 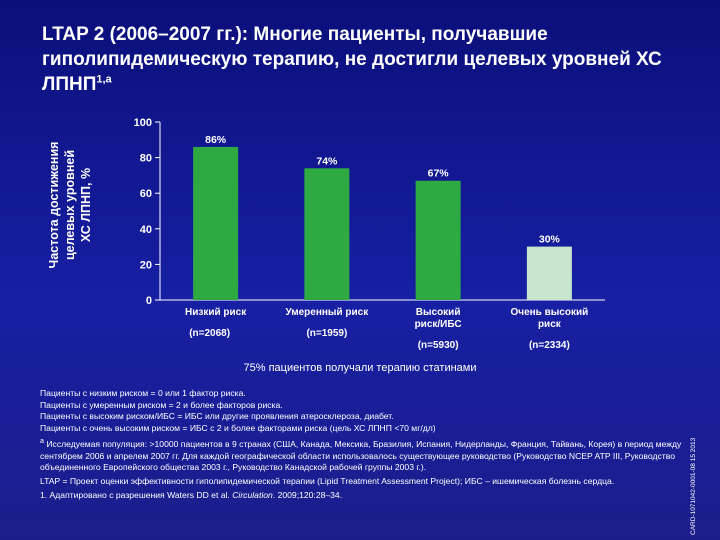 What do you see at coordinates (104, 79) in the screenshot?
I see `title-superscript: 1,a` at bounding box center [104, 79].